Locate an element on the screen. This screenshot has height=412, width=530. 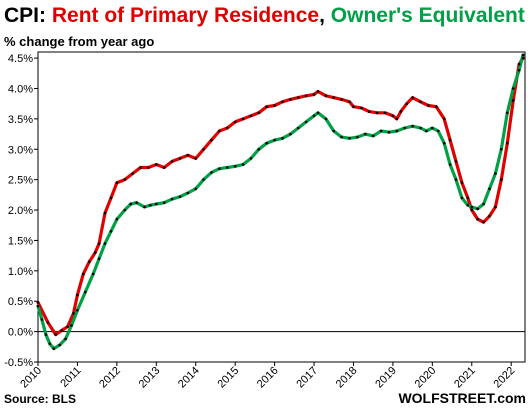
y-tick-label: 2.5% is located at coordinates (20, 181).